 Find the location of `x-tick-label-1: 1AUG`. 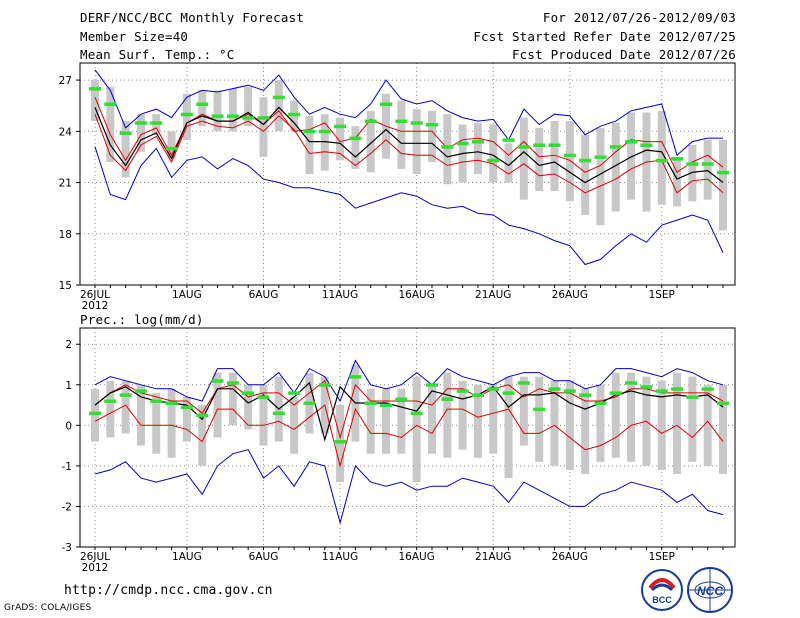

x-tick-label-1: 1AUG is located at coordinates (187, 557).